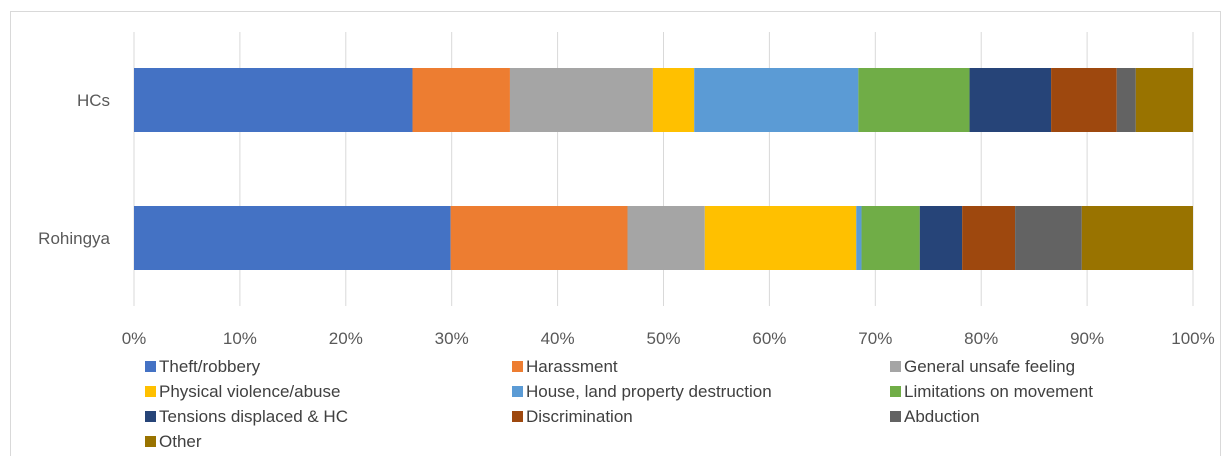  I want to click on category-labels: HCs Rohingya, so click(74, 169).